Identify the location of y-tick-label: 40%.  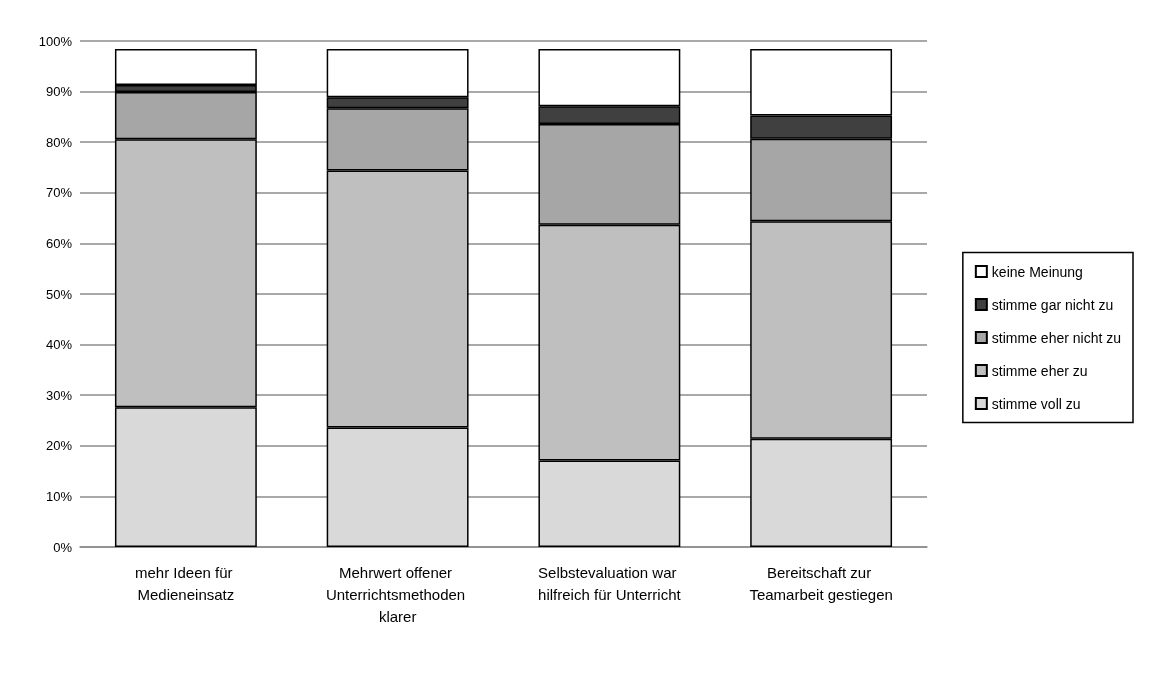
(59, 345).